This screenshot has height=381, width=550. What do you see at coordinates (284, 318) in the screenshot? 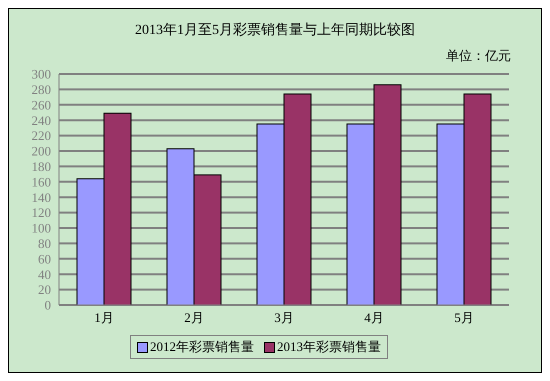
I see `x-tick-label: 3月` at bounding box center [284, 318].